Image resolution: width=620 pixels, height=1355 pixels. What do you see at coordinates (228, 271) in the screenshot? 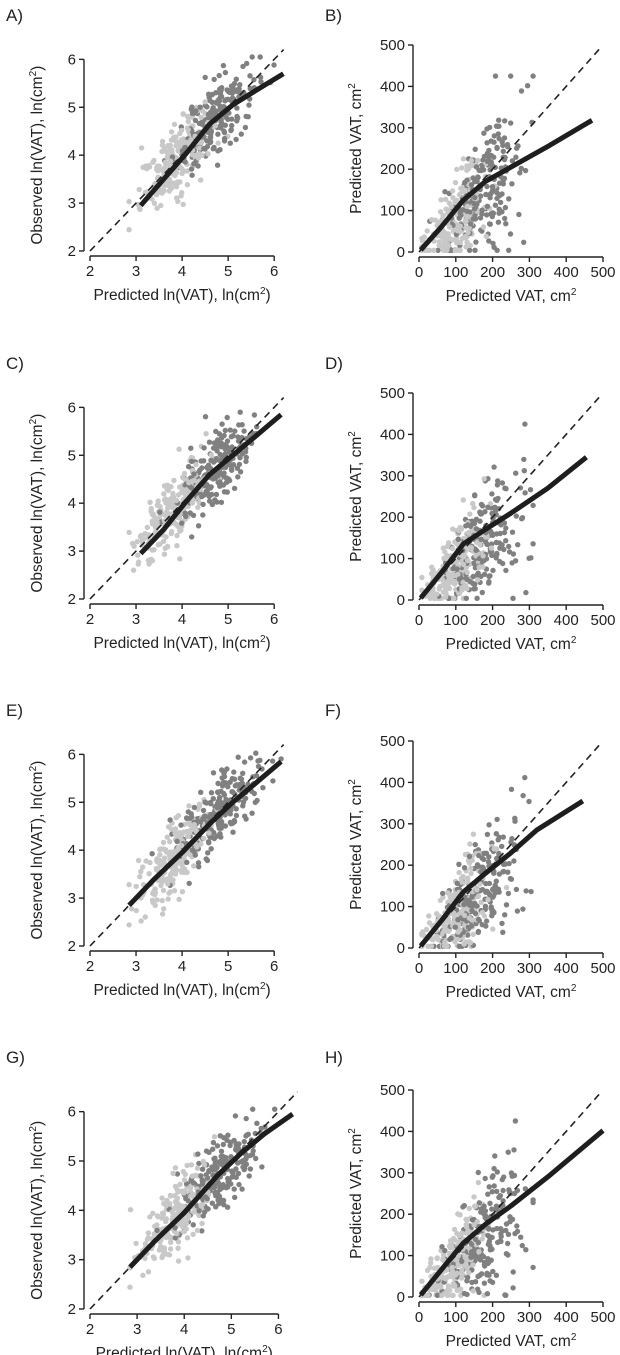
I see `x-tick-label: 5` at bounding box center [228, 271].